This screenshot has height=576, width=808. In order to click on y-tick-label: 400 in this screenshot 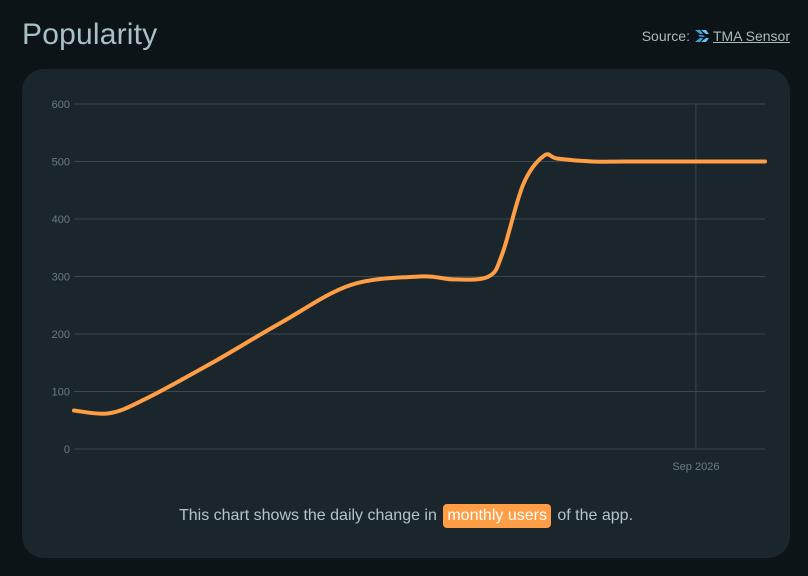, I will do `click(61, 220)`.